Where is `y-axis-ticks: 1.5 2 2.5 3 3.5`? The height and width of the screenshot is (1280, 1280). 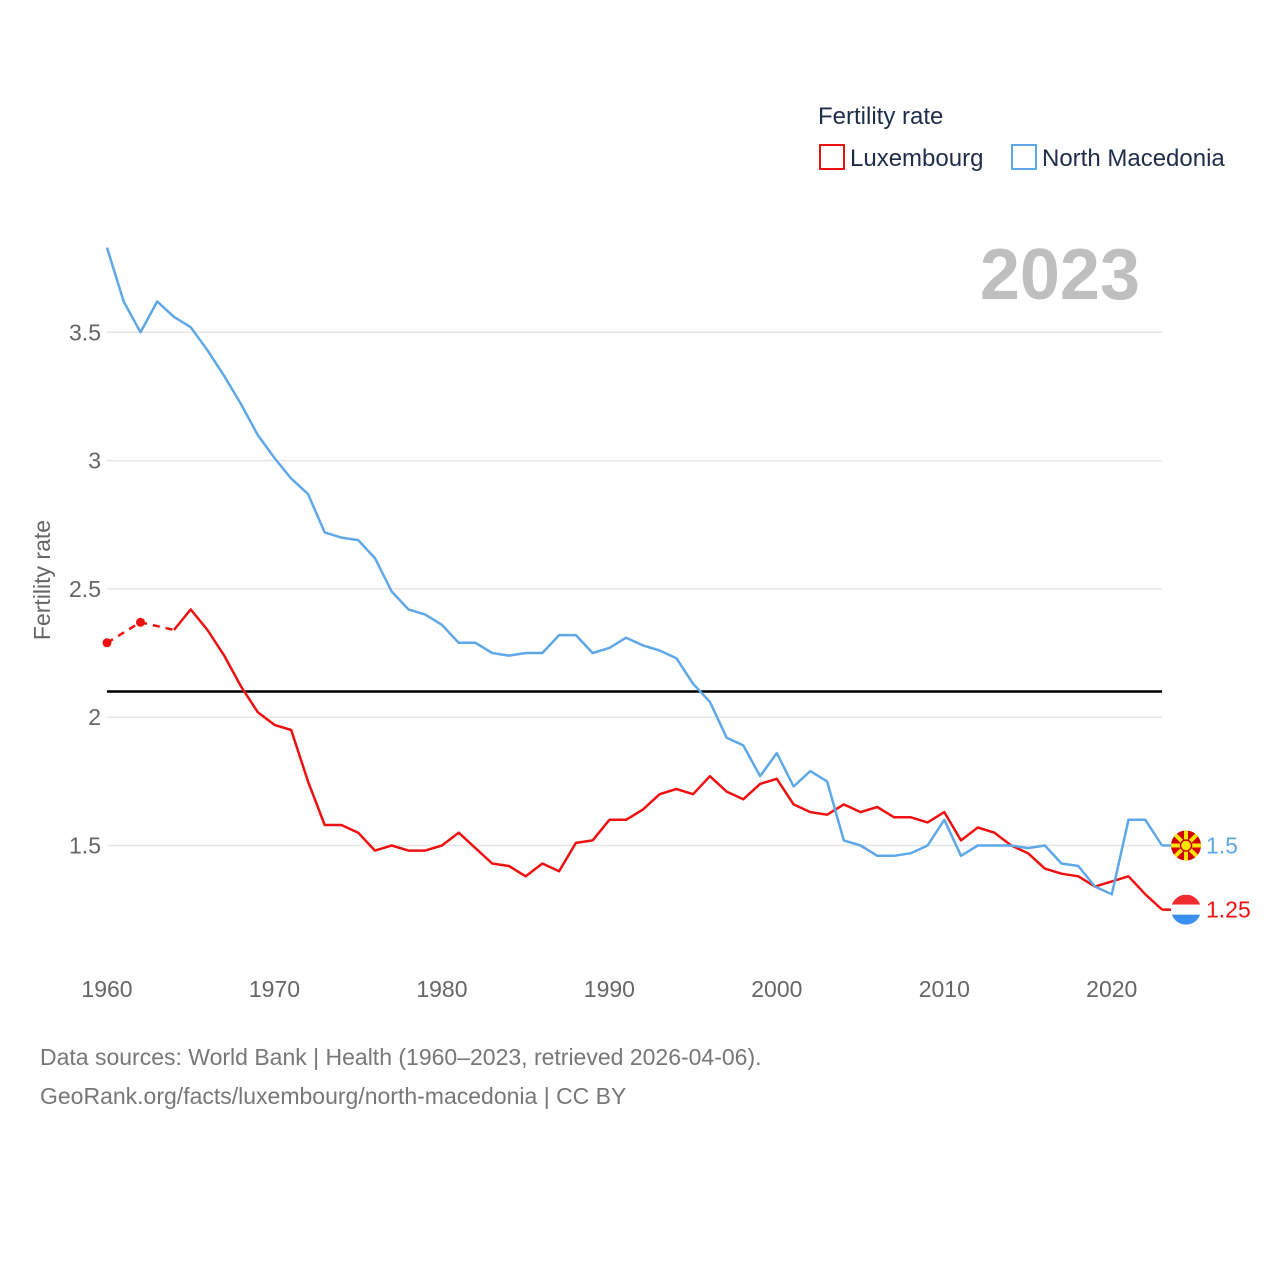 y-axis-ticks: 1.5 2 2.5 3 3.5 is located at coordinates (85, 588).